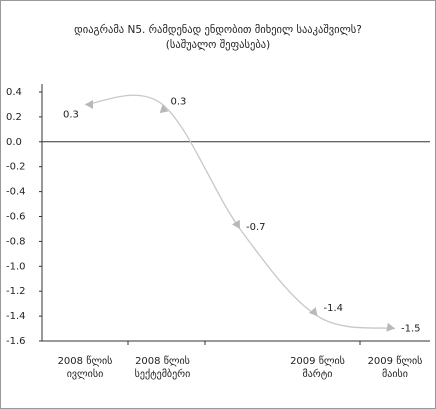 This screenshot has height=409, width=436. What do you see at coordinates (218, 45) in the screenshot?
I see `chart-subtitle: (საშუალო შეფასება)` at bounding box center [218, 45].